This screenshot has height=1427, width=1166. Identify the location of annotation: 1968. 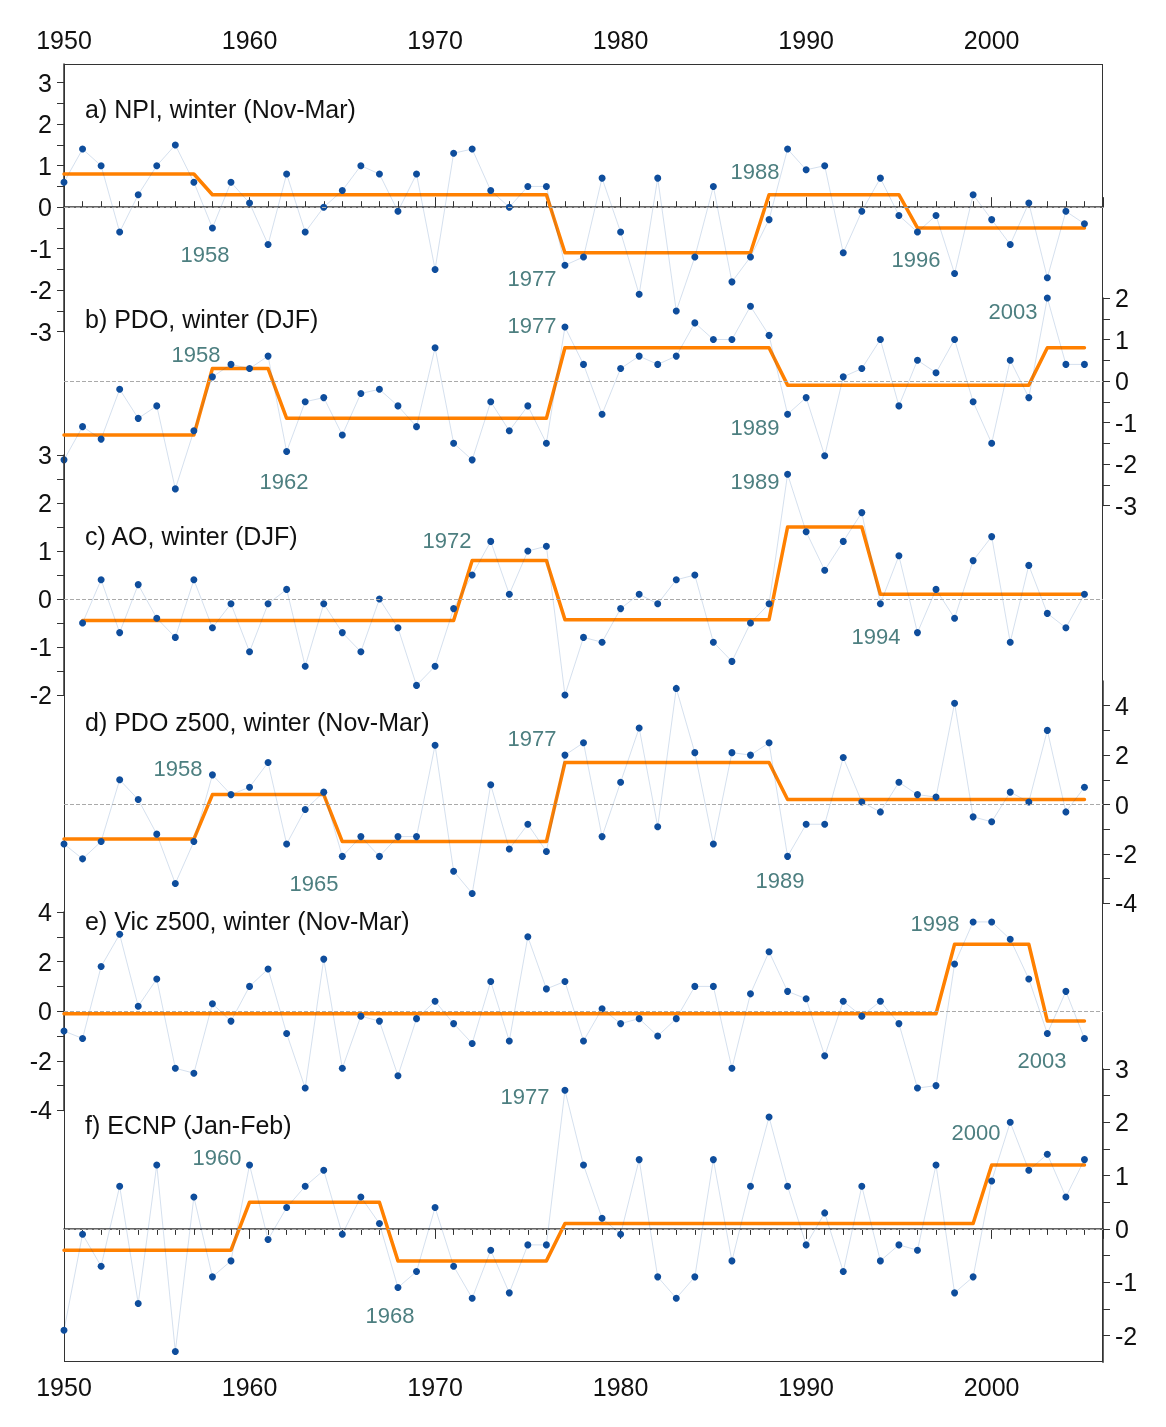
(390, 1316).